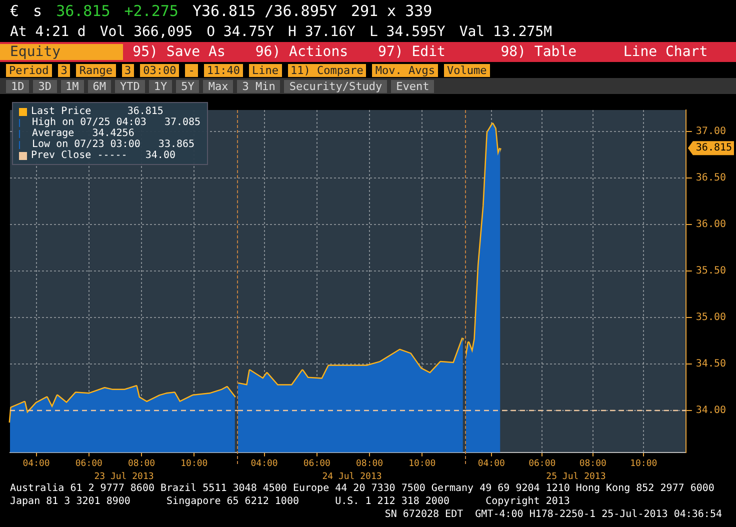 Image resolution: width=736 pixels, height=527 pixels. What do you see at coordinates (576, 477) in the screenshot?
I see `x-axis-title: 25 Jul 2013` at bounding box center [576, 477].